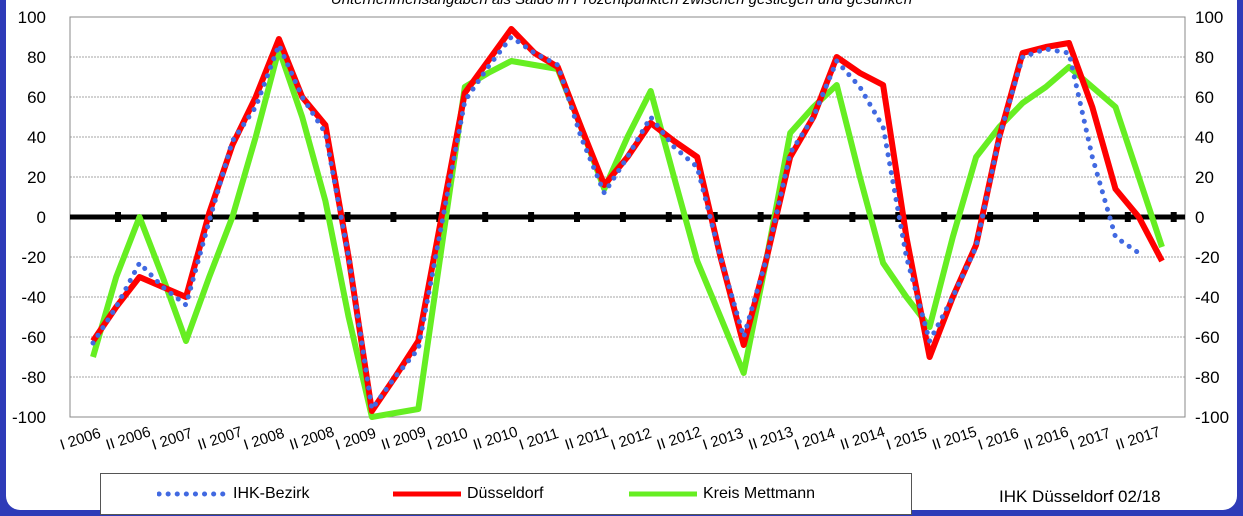  What do you see at coordinates (193, 494) in the screenshot?
I see `legend-swatch-dotted` at bounding box center [193, 494].